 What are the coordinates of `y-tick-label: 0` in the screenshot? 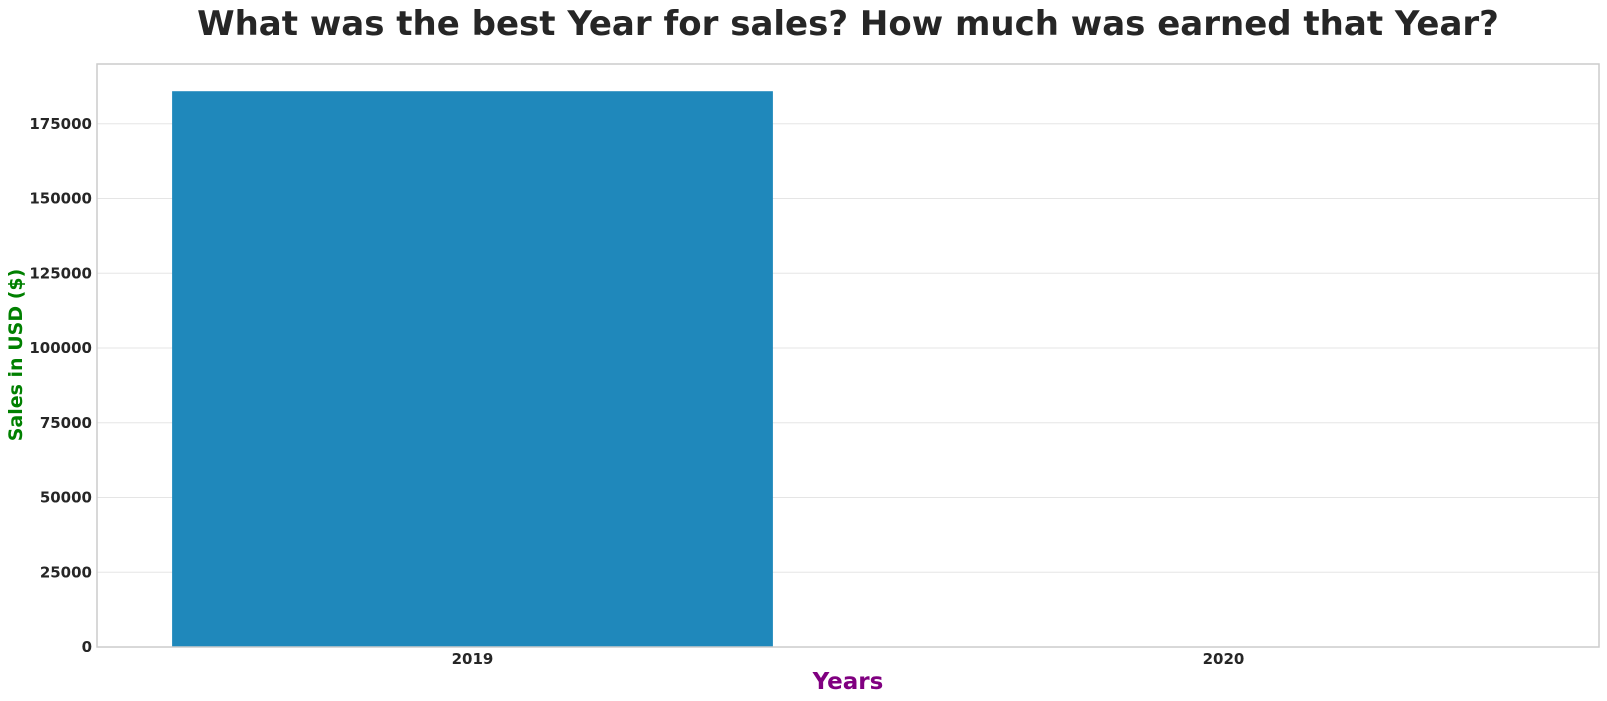 It's located at (87, 647).